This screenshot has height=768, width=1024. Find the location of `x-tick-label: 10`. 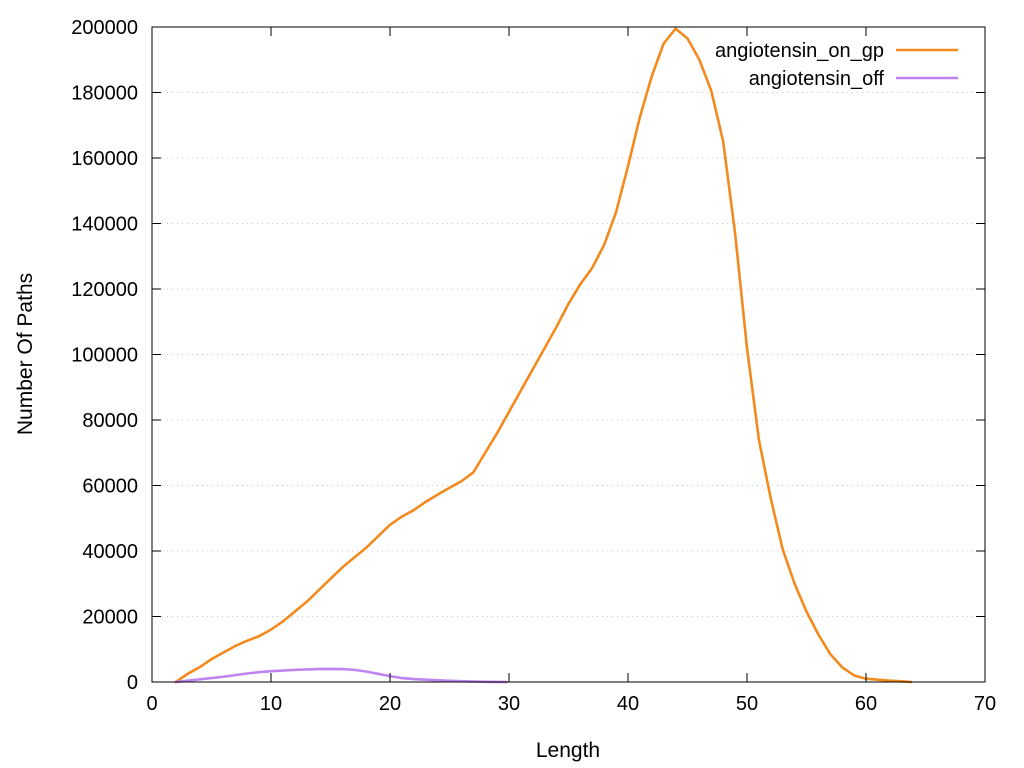

x-tick-label: 10 is located at coordinates (271, 704).